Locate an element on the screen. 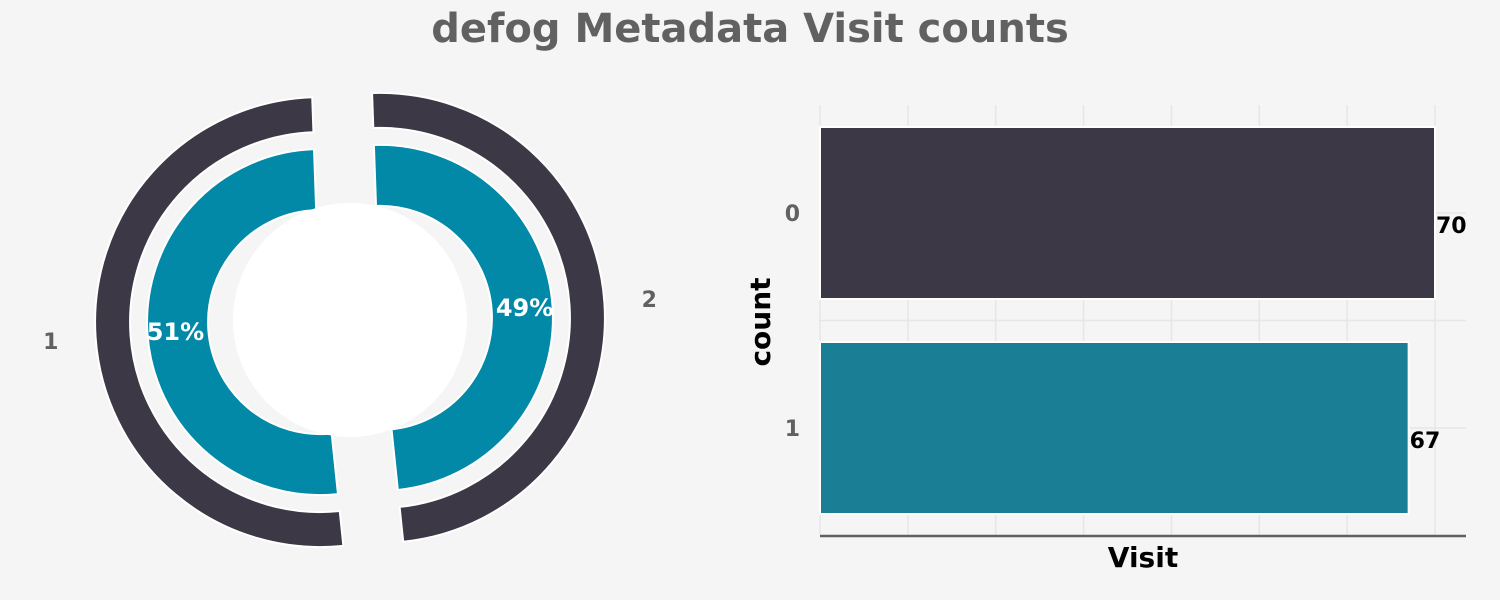 The width and height of the screenshot is (1500, 600). bar-value-label-0: 70 is located at coordinates (1451, 226).